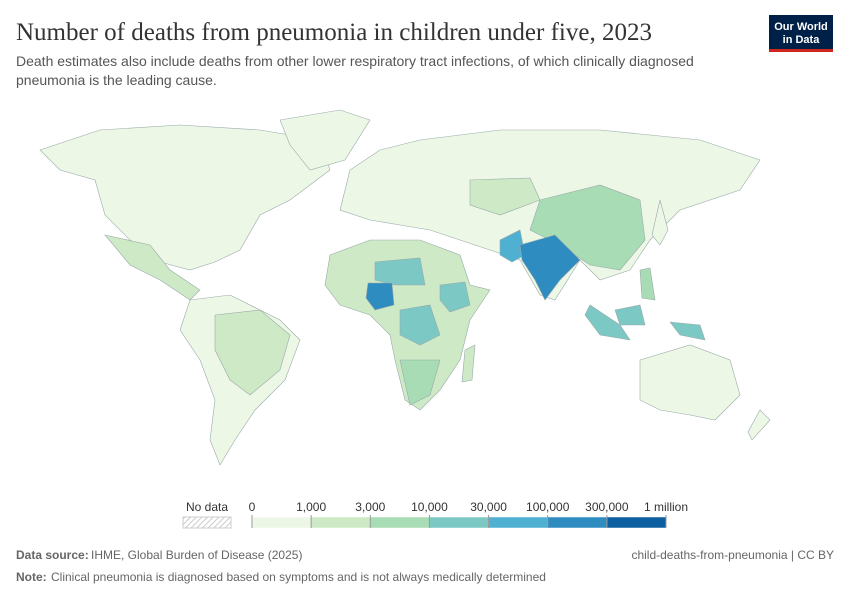 The width and height of the screenshot is (850, 600). Describe the element at coordinates (732, 555) in the screenshot. I see `slug: child-deaths-from-pneumonia | CC BY` at that location.